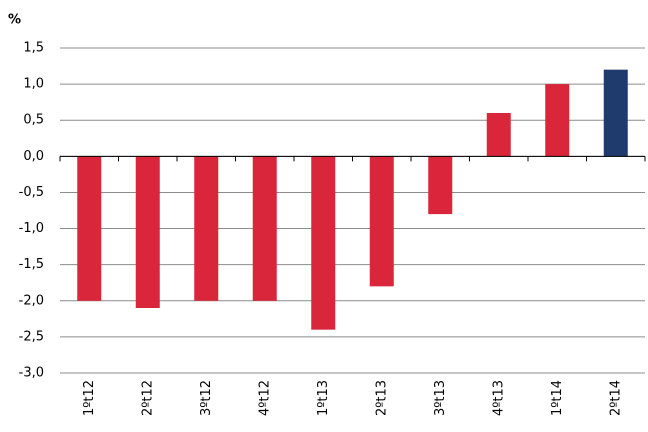 The height and width of the screenshot is (432, 648). Describe the element at coordinates (33, 120) in the screenshot. I see `y-tick-label: 0,5` at that location.